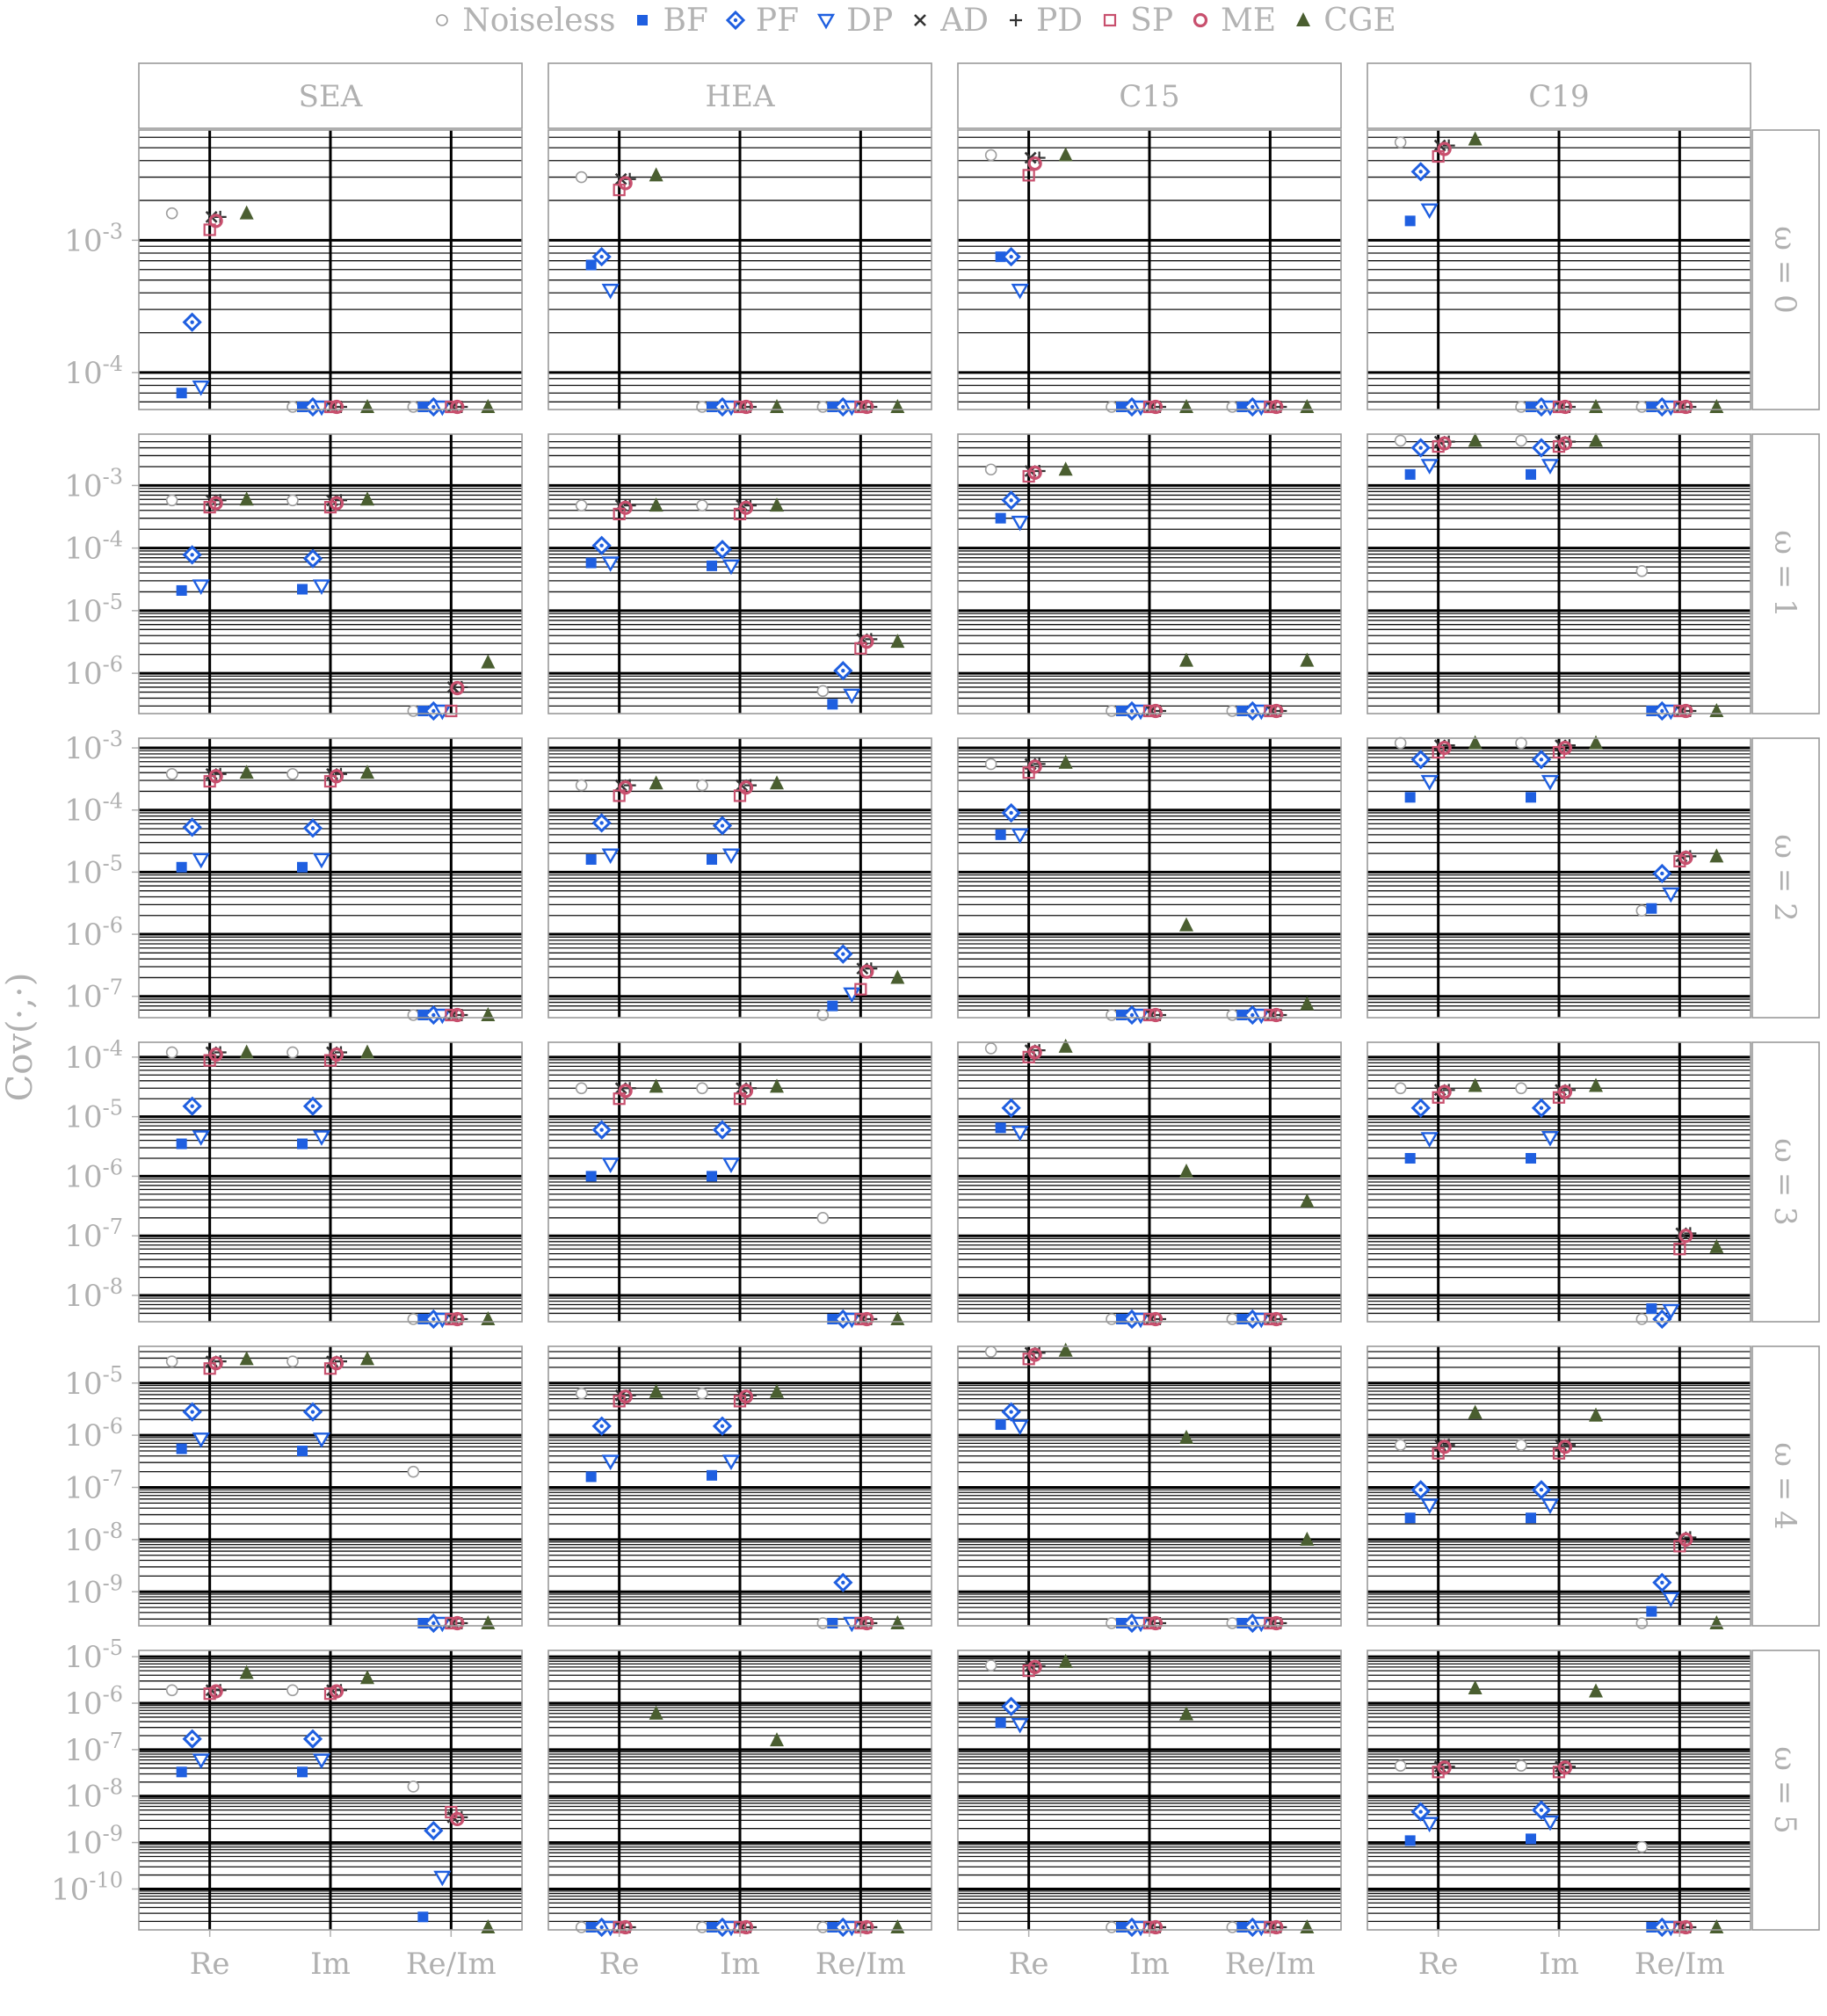 Image resolution: width=1827 pixels, height=2016 pixels. What do you see at coordinates (949, 21) in the screenshot?
I see `legend-item-ad: AD` at bounding box center [949, 21].